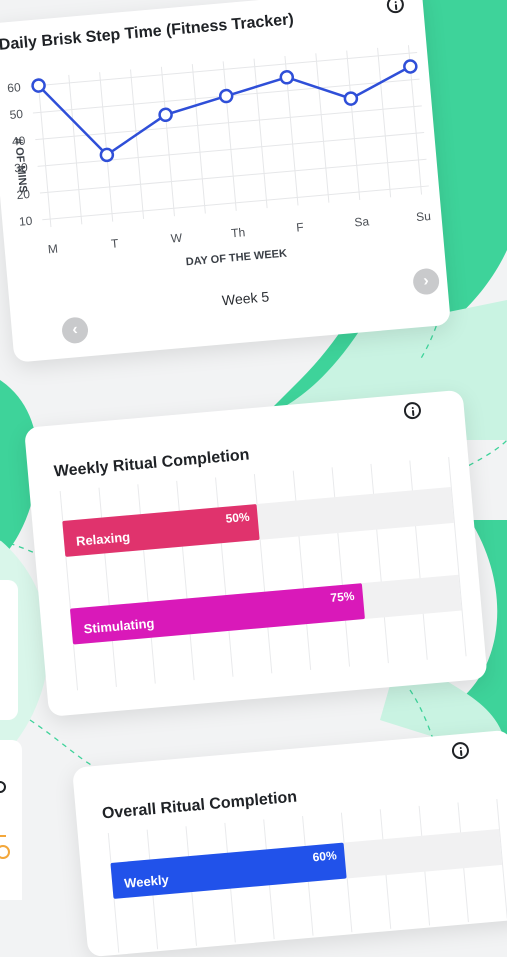  I want to click on prev-week-button: ‹, so click(75, 330).